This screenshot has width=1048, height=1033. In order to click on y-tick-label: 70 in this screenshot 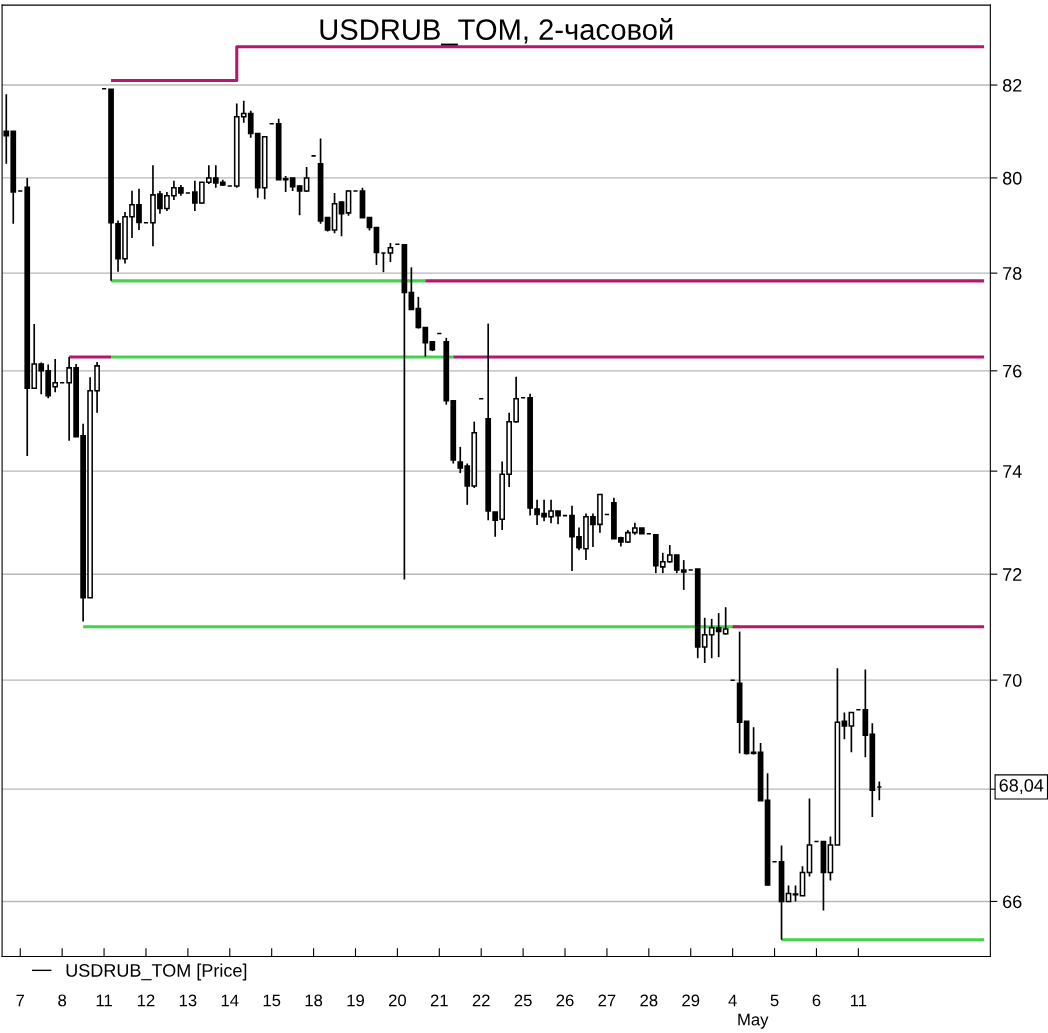, I will do `click(1012, 680)`.